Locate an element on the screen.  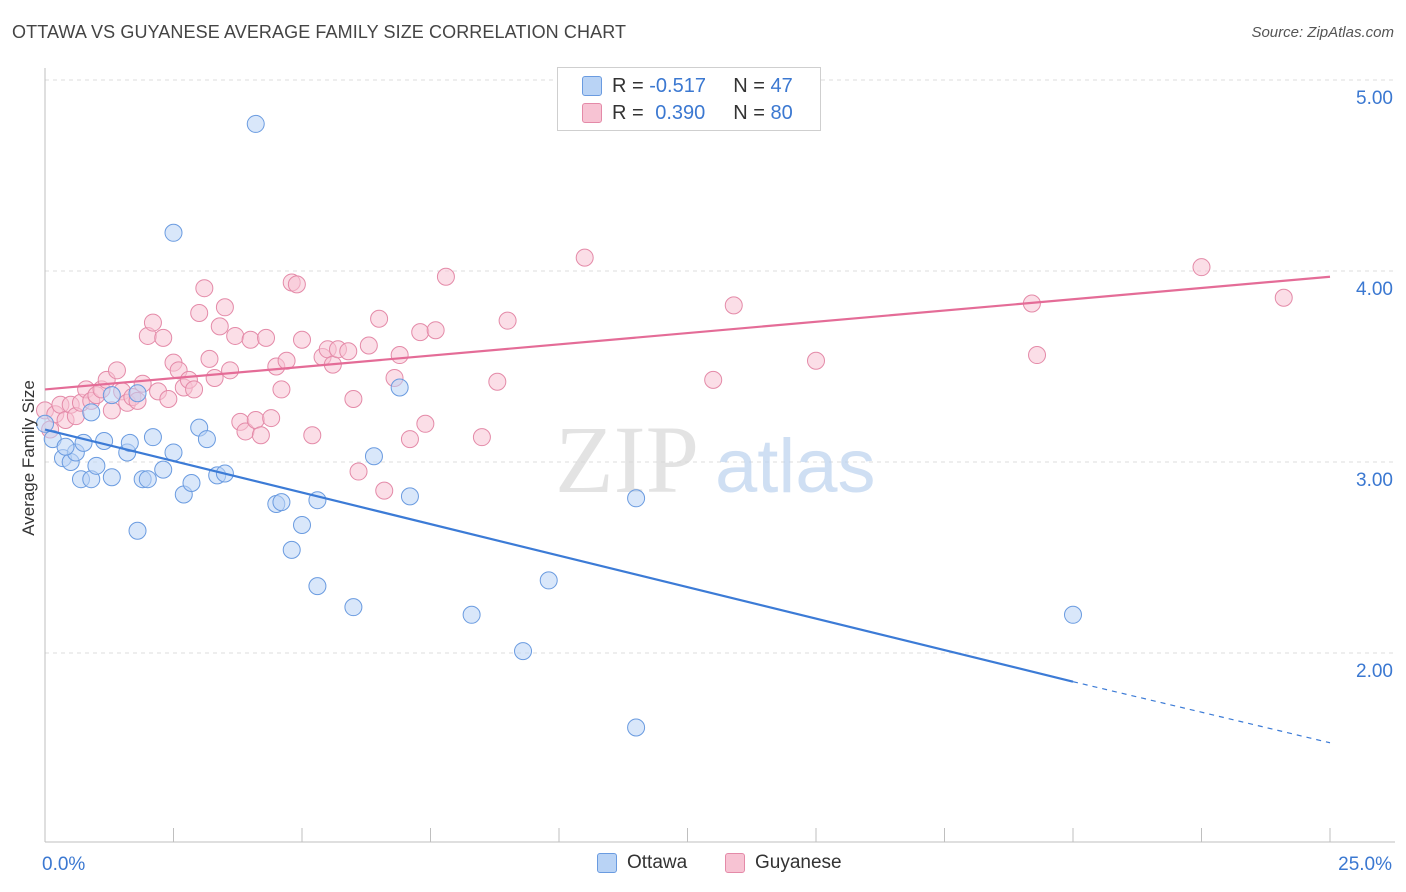
guyanese-legend-swatch is located at coordinates (735, 863).